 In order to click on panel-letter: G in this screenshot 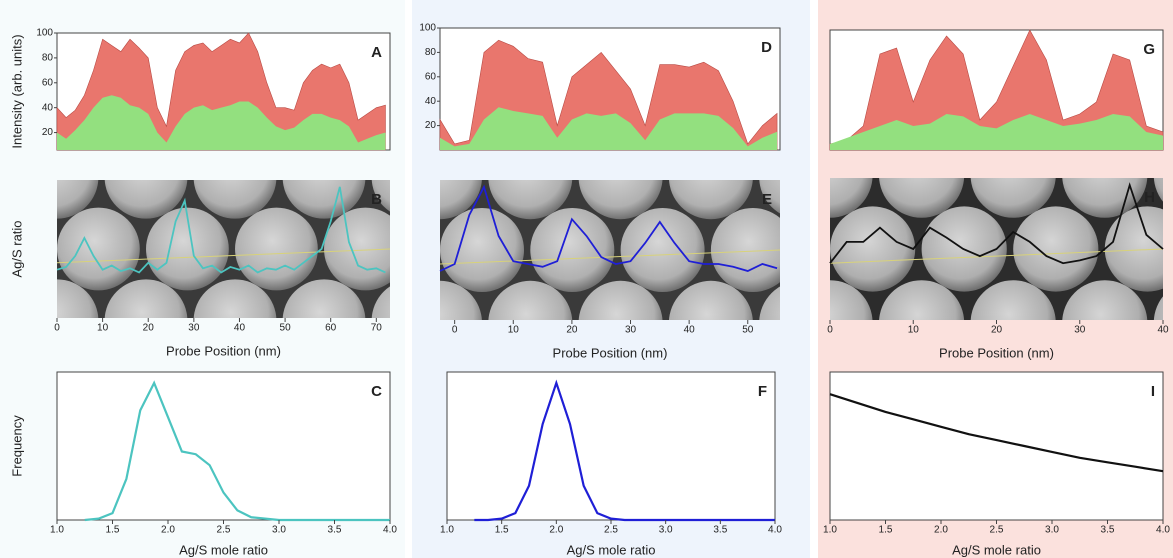, I will do `click(1149, 49)`.